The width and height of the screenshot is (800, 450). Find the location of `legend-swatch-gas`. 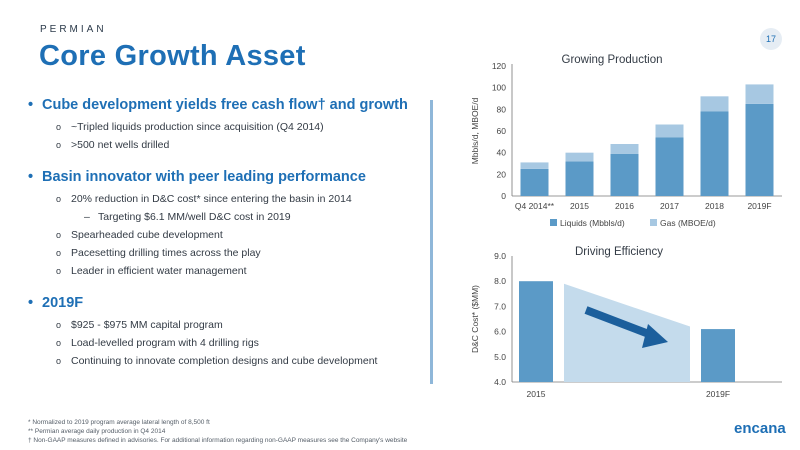

legend-swatch-gas is located at coordinates (653, 222).